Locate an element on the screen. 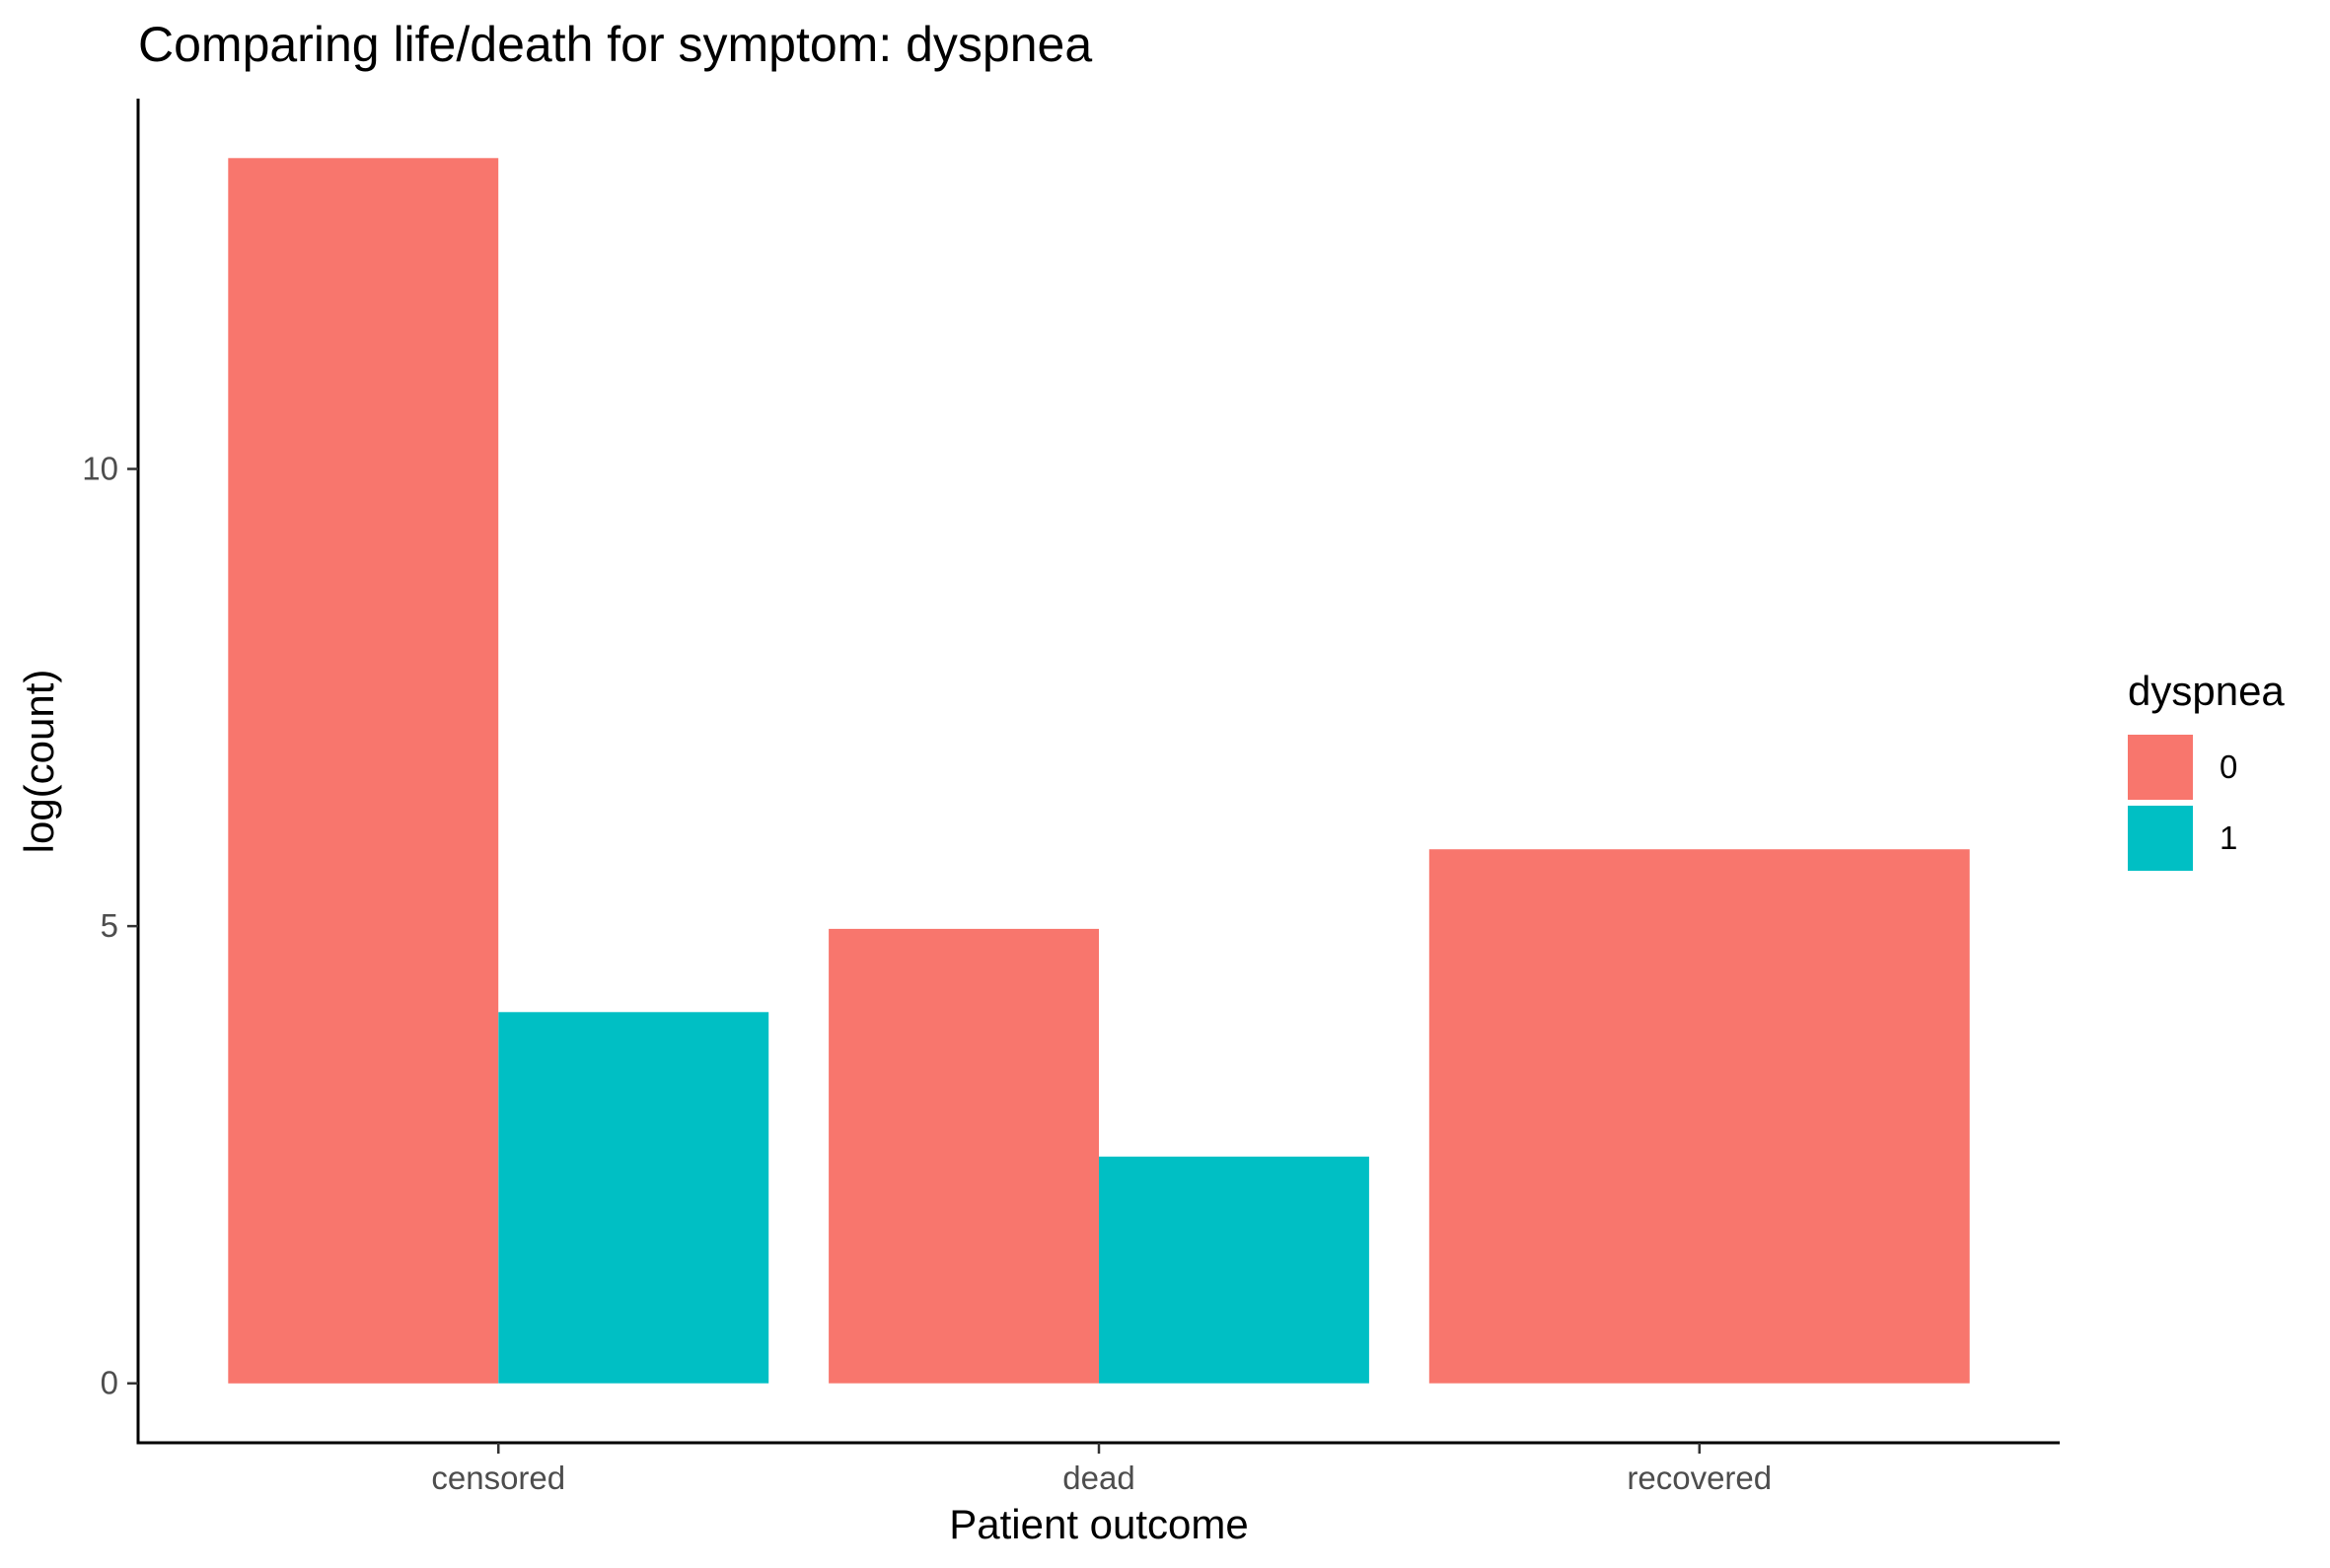 The image size is (2330, 1568). y-tick-label: 10 is located at coordinates (100, 469).